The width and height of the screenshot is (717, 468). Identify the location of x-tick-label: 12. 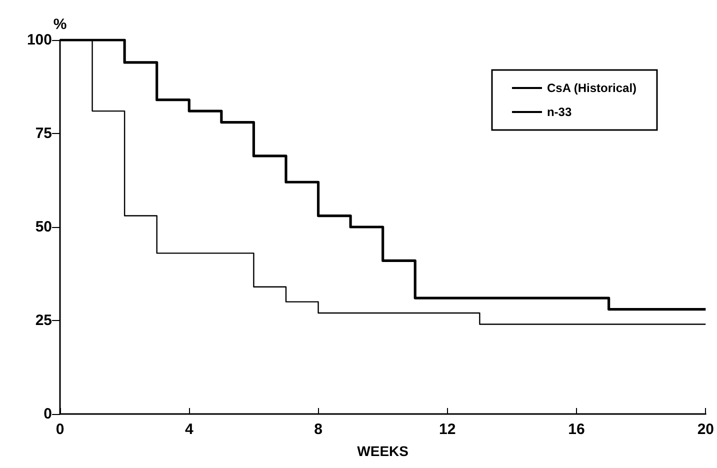
(447, 429).